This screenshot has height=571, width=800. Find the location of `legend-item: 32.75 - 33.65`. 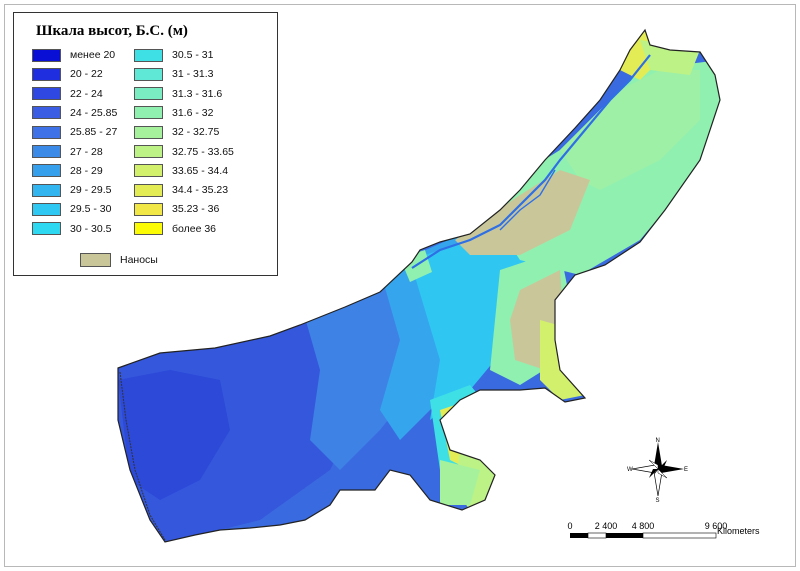

legend-item: 32.75 - 33.65 is located at coordinates (184, 152).